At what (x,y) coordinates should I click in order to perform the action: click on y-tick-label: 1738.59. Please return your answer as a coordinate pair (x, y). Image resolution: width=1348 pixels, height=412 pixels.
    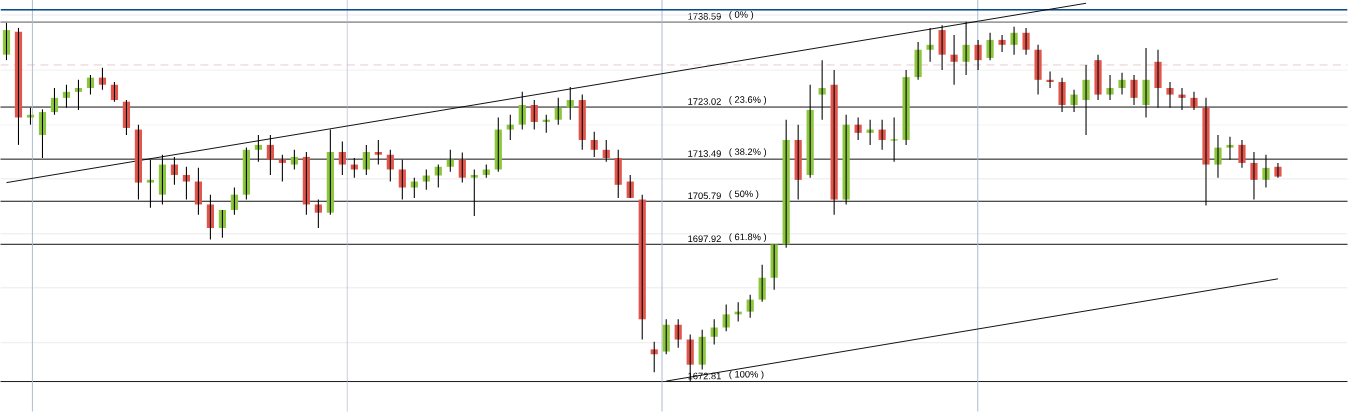
    Looking at the image, I should click on (704, 16).